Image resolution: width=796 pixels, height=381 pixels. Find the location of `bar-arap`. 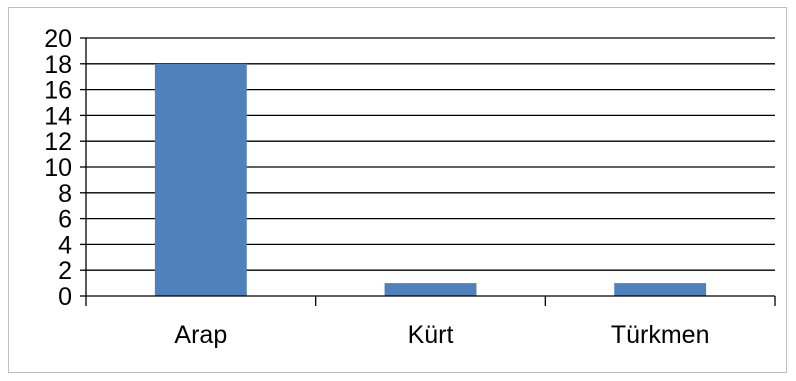

bar-arap is located at coordinates (200, 179).